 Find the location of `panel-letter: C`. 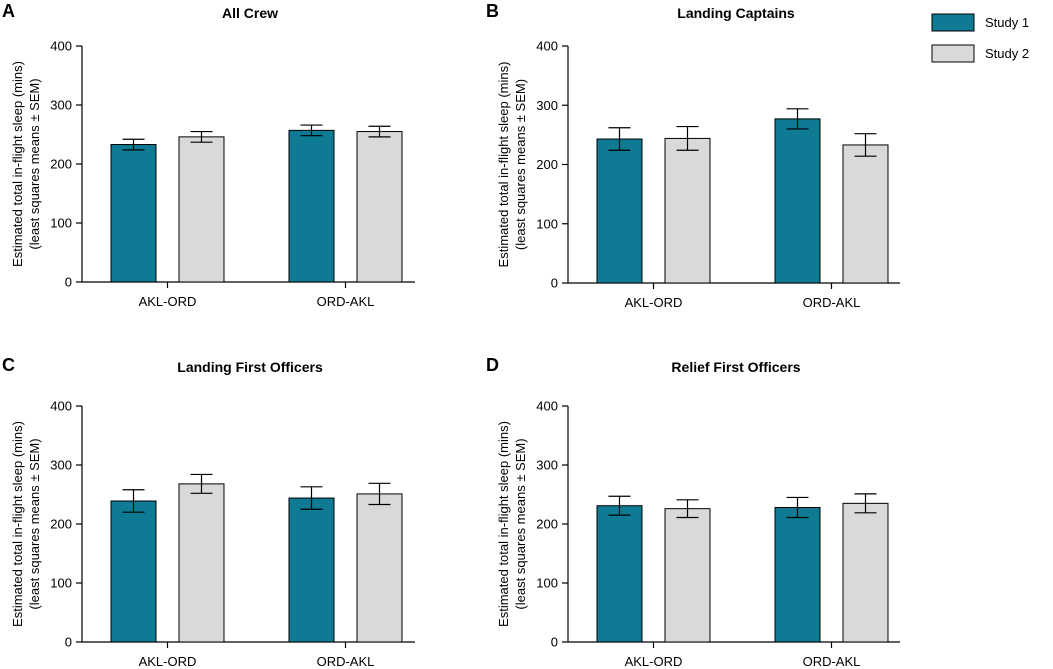

panel-letter: C is located at coordinates (8, 365).